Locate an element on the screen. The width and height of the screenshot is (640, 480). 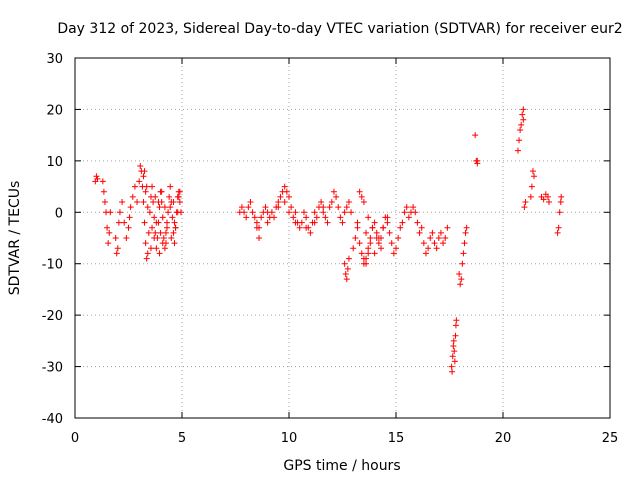
x-tick-label: 25 is located at coordinates (610, 438).